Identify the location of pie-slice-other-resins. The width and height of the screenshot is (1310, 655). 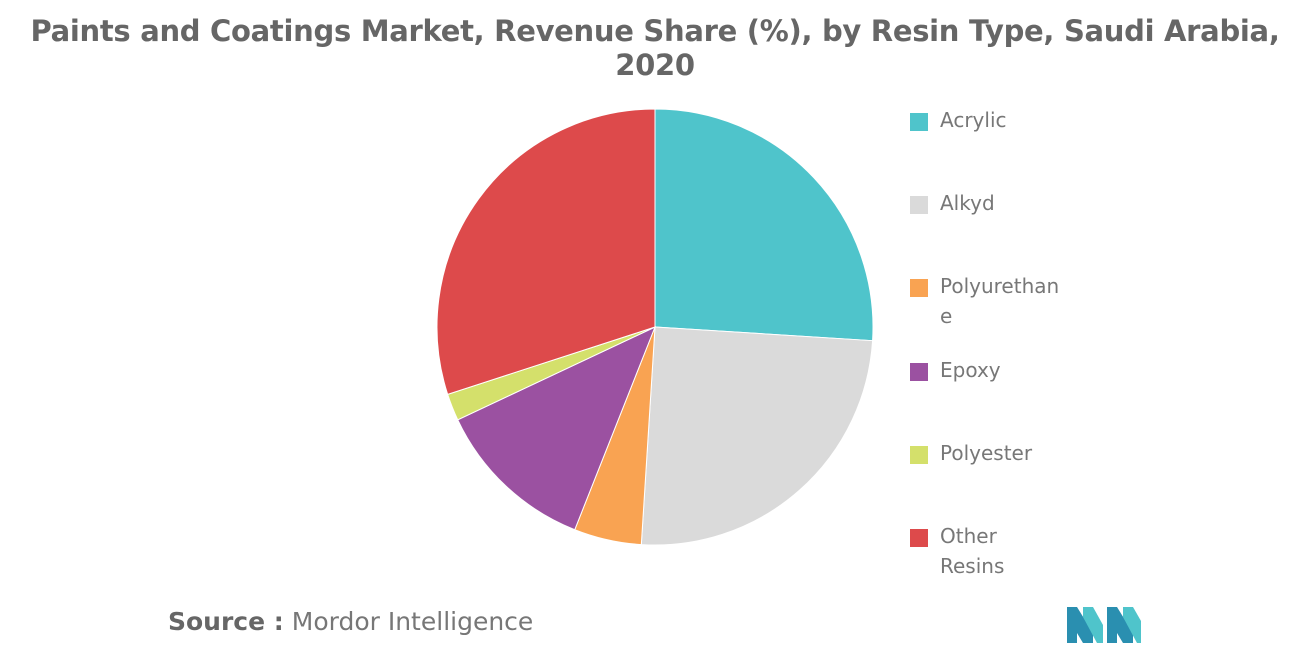
(546, 251).